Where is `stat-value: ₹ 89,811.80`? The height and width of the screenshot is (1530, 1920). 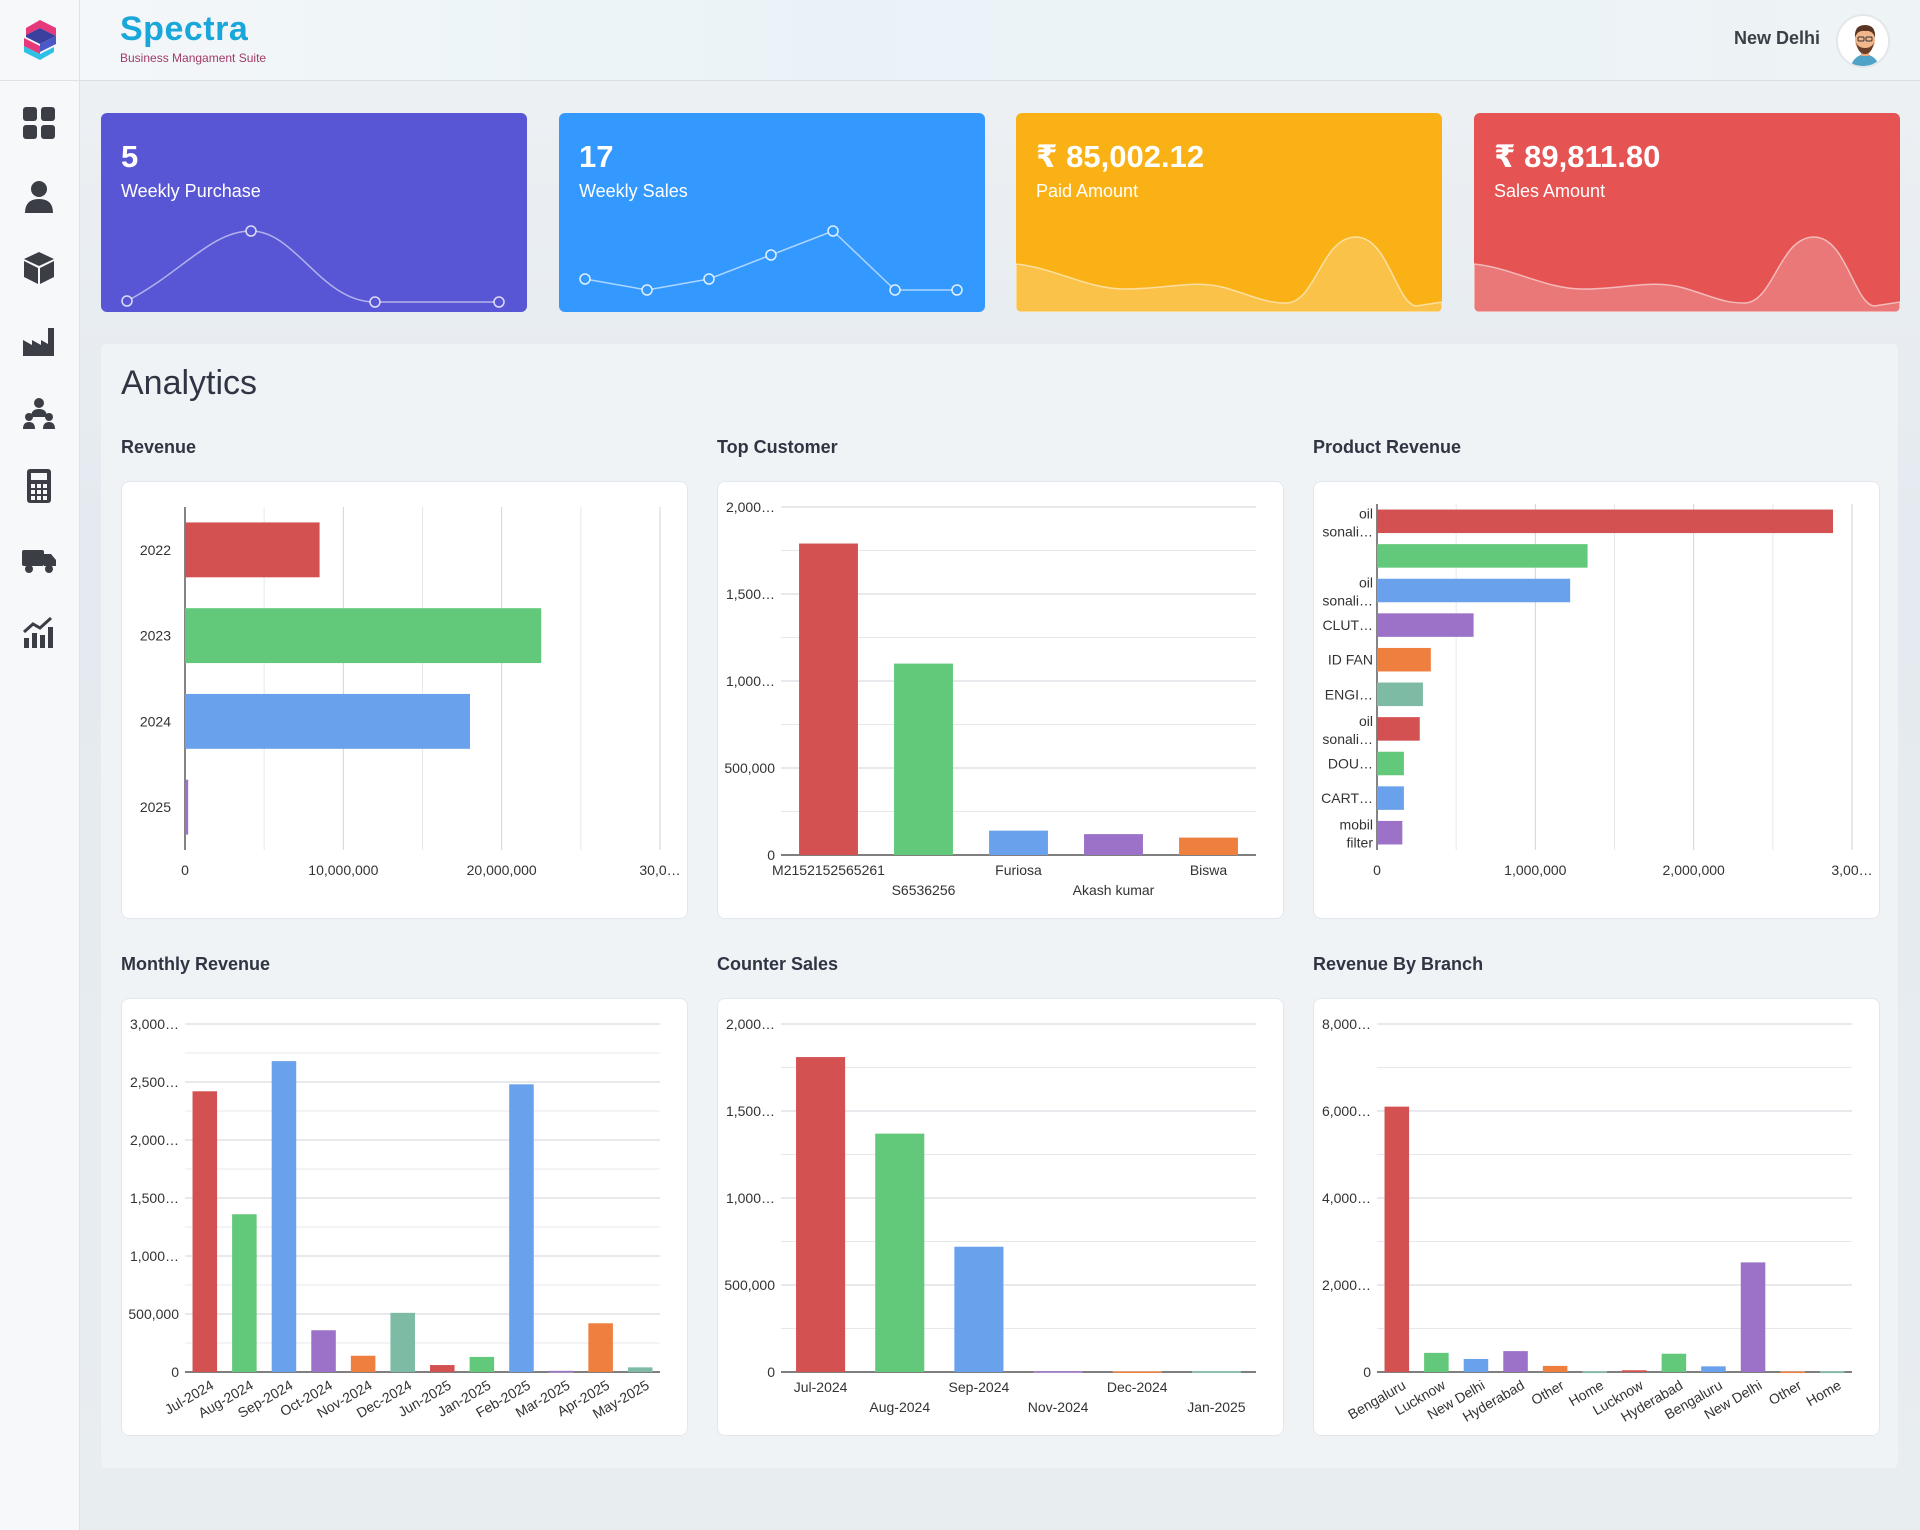 stat-value: ₹ 89,811.80 is located at coordinates (1577, 156).